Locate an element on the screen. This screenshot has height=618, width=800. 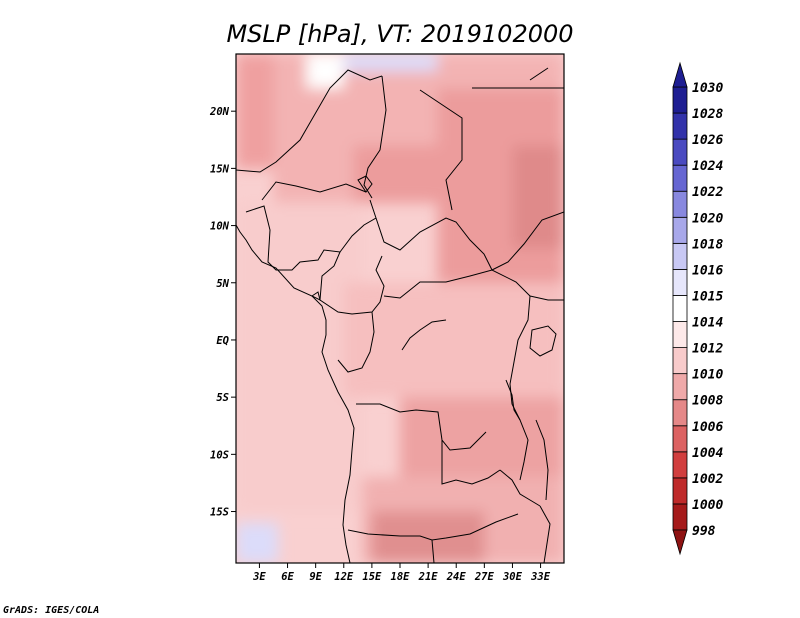
colorbar-label: 1022 is located at coordinates (707, 192).